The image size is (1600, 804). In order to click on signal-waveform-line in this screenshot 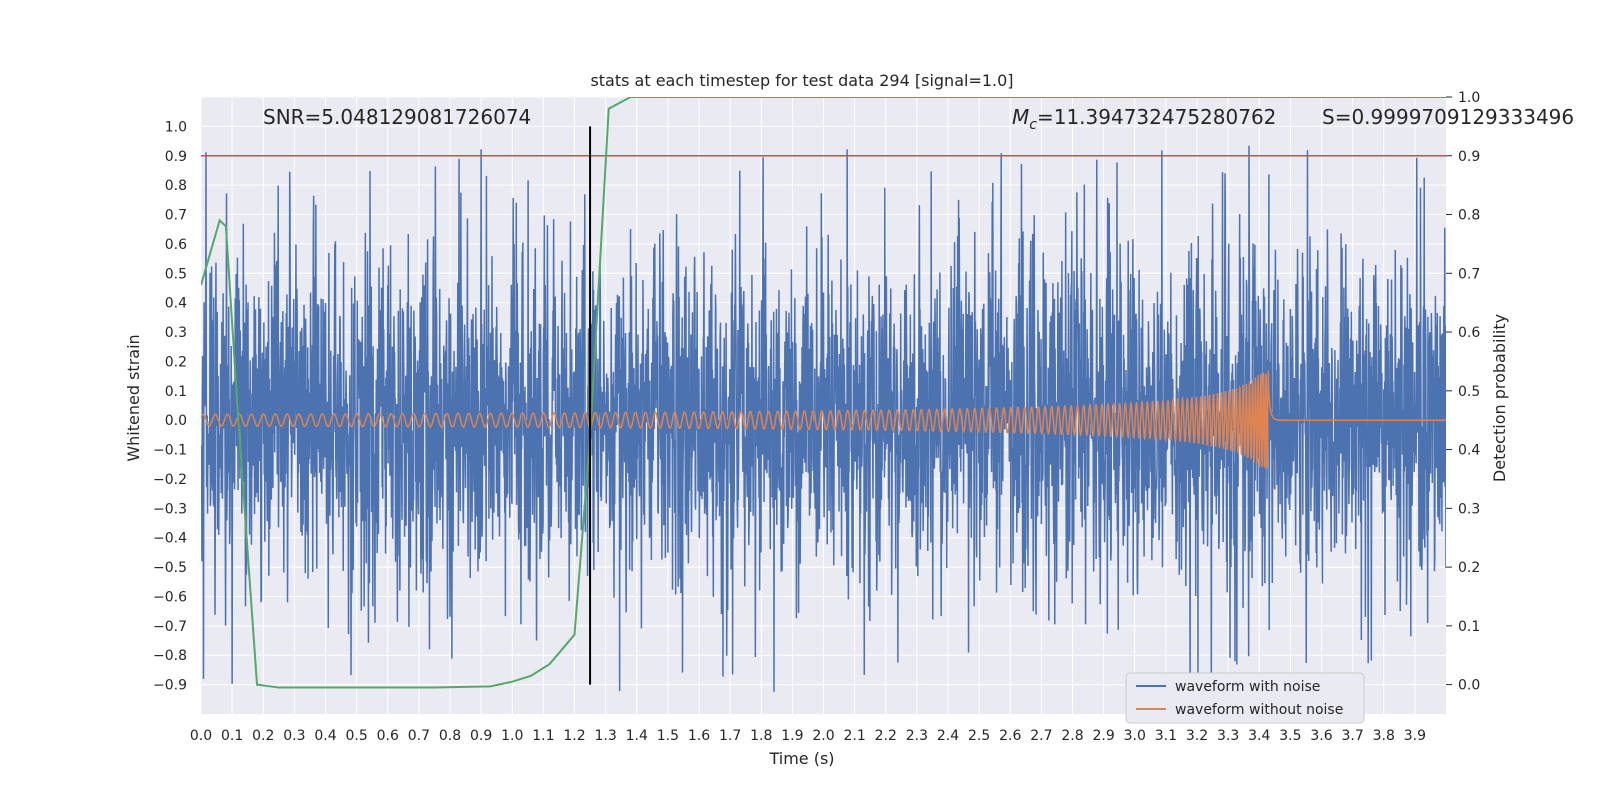, I will do `click(823, 420)`.